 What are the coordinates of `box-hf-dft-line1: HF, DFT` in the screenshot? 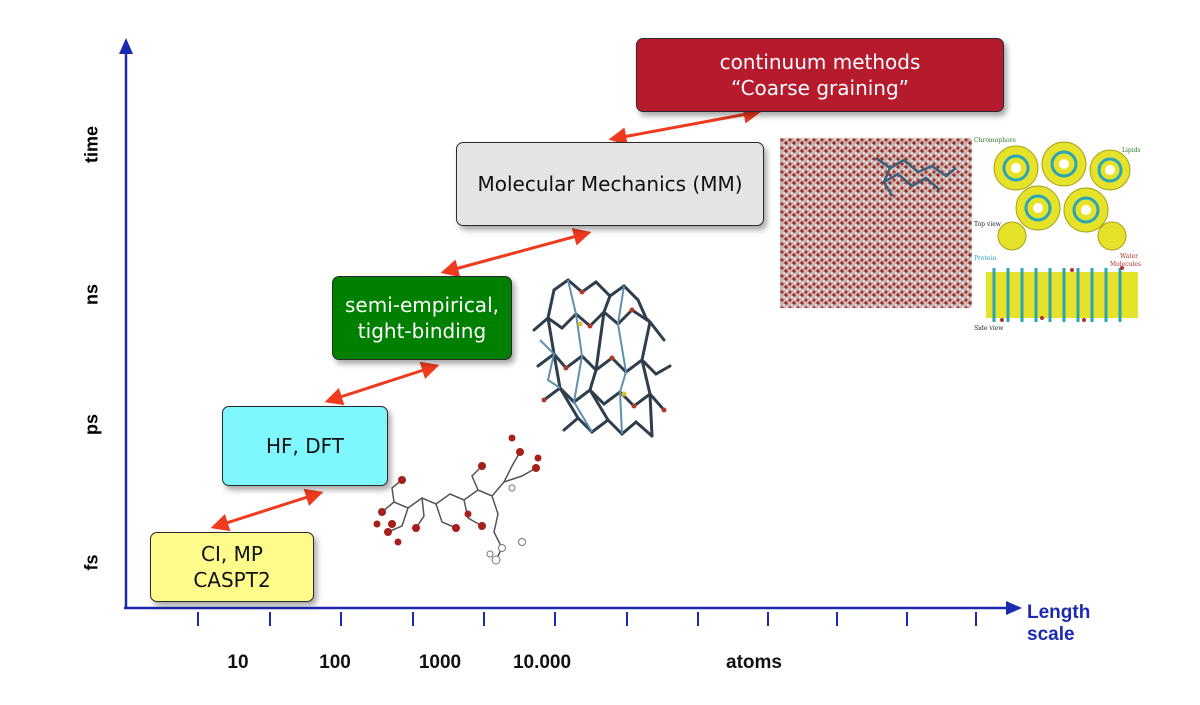 It's located at (305, 446).